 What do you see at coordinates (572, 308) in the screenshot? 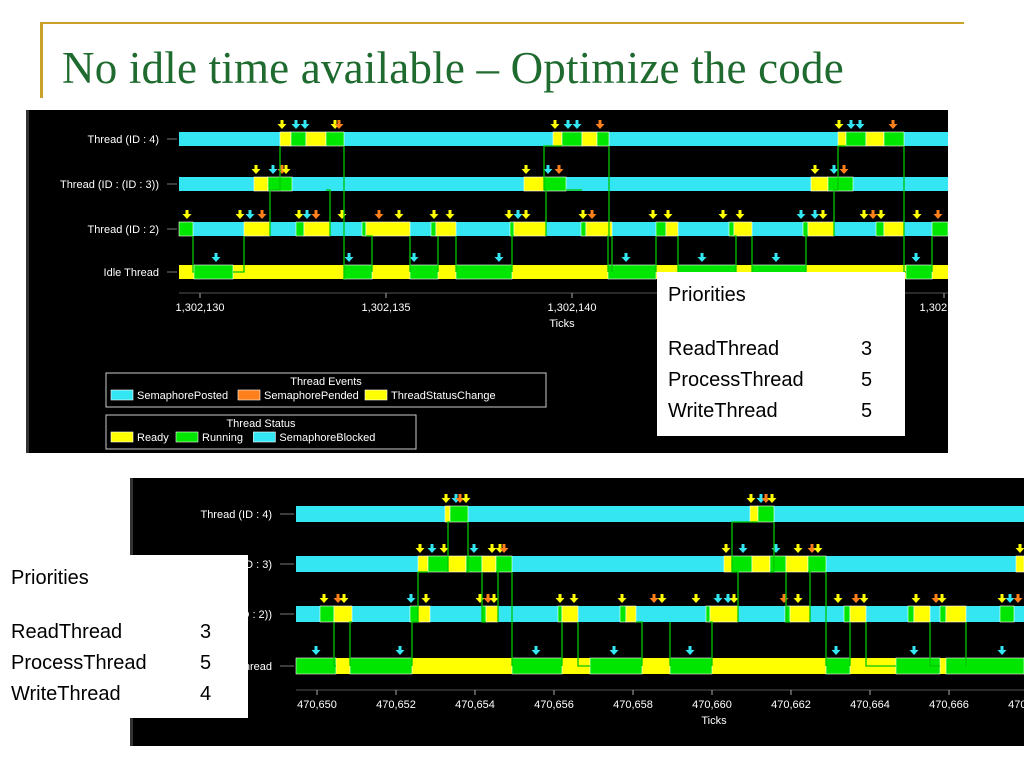
I see `x-tick-label: 1,302,140` at bounding box center [572, 308].